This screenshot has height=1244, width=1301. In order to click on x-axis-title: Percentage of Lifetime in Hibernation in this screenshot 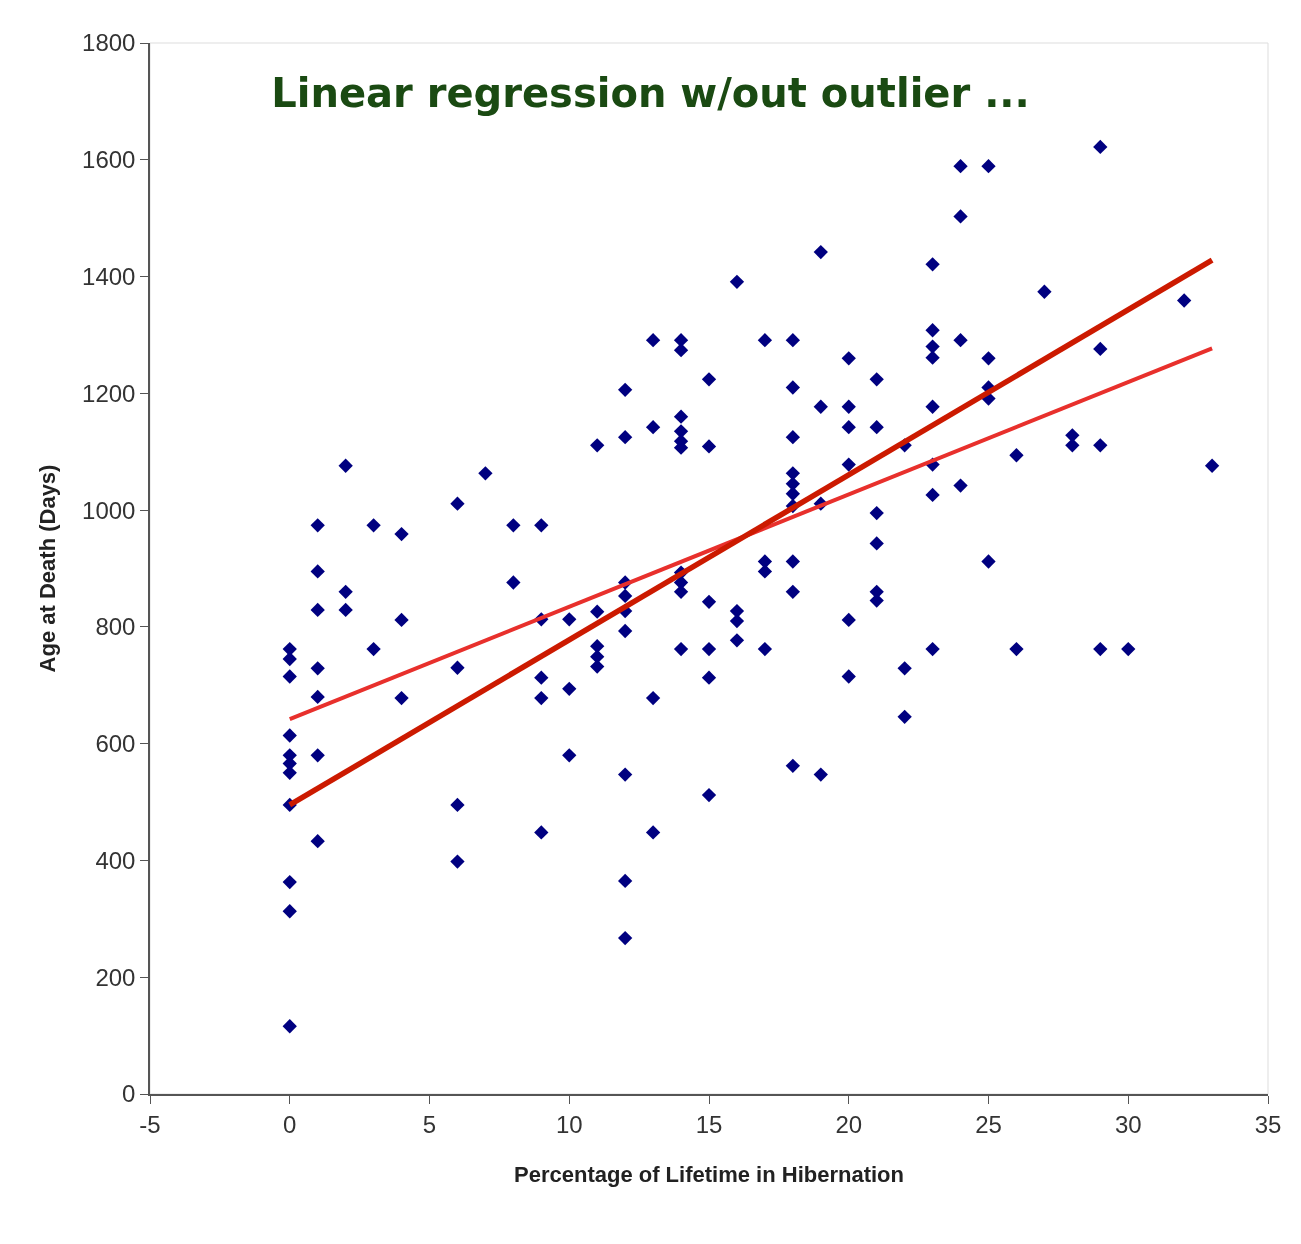, I will do `click(709, 1174)`.